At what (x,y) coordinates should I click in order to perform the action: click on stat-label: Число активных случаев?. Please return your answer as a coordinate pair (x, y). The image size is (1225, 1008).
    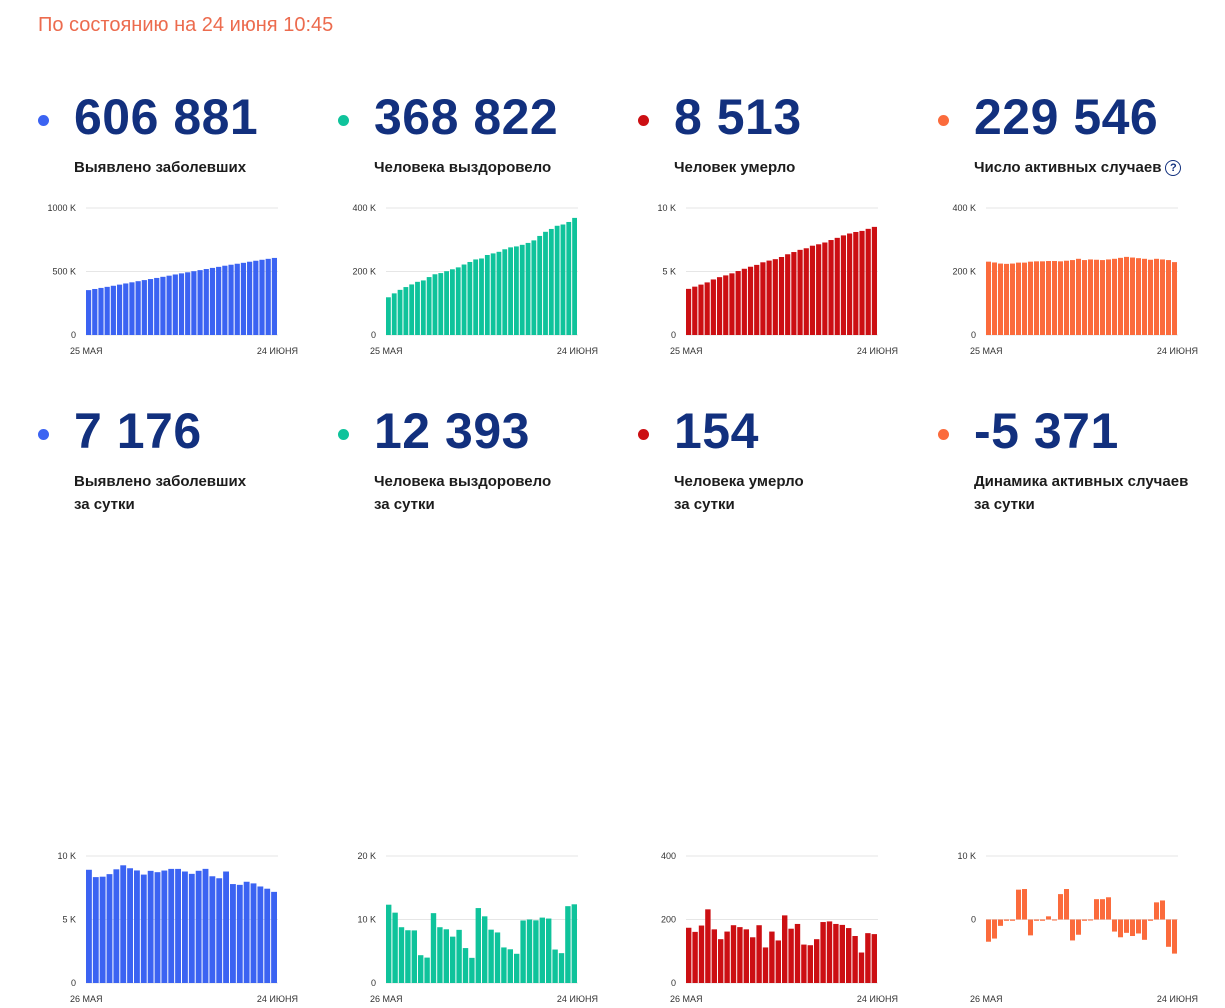
    Looking at the image, I should click on (1078, 167).